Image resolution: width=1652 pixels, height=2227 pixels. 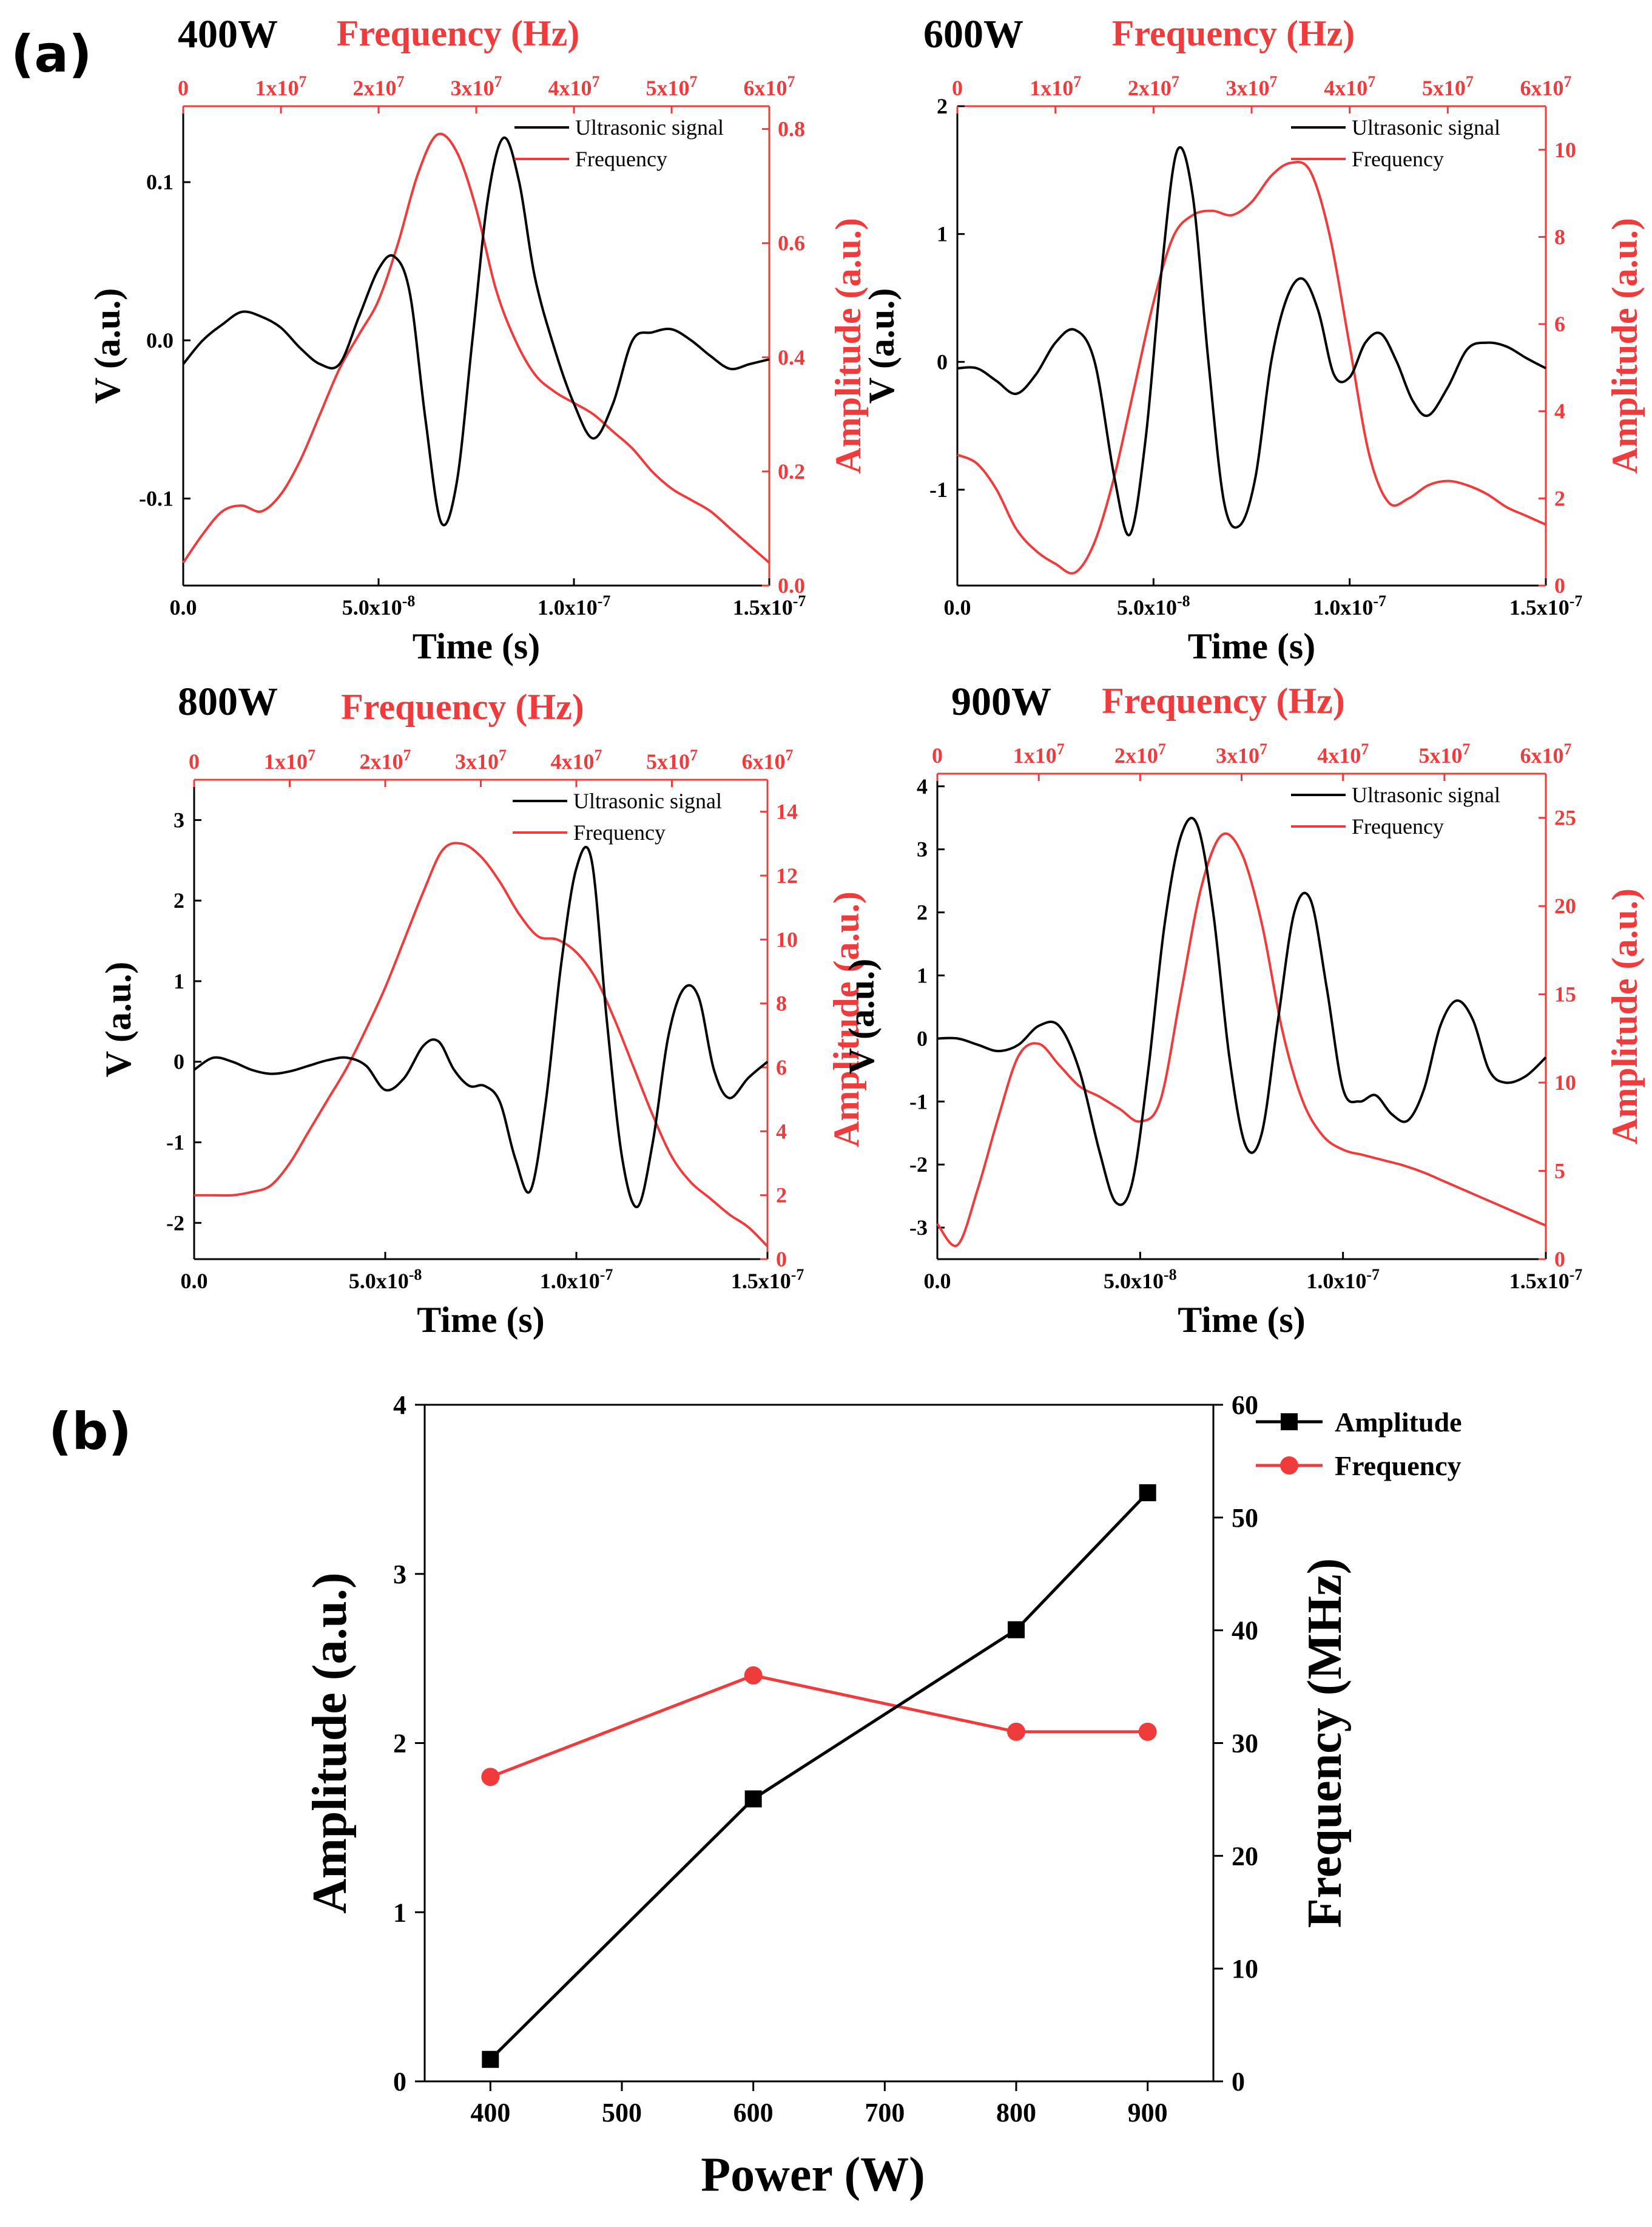 What do you see at coordinates (228, 702) in the screenshot?
I see `plot-title: 800W` at bounding box center [228, 702].